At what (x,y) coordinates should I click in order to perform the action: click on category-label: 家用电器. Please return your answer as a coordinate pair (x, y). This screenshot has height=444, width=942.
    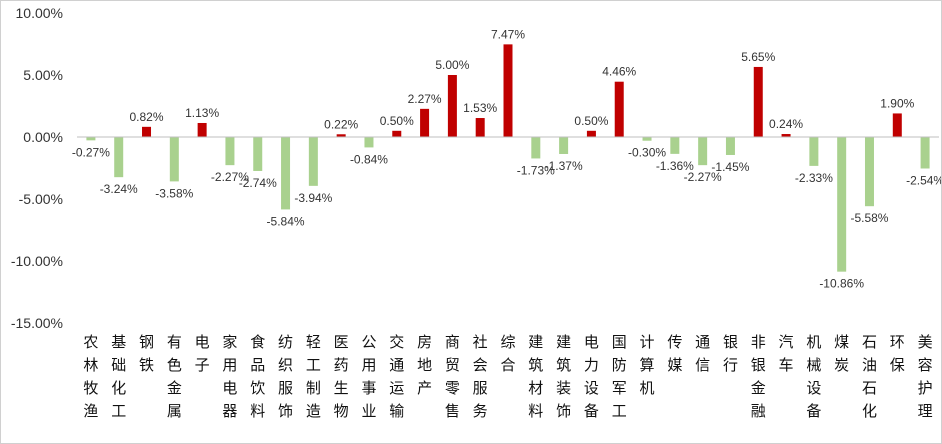
    Looking at the image, I should click on (229, 376).